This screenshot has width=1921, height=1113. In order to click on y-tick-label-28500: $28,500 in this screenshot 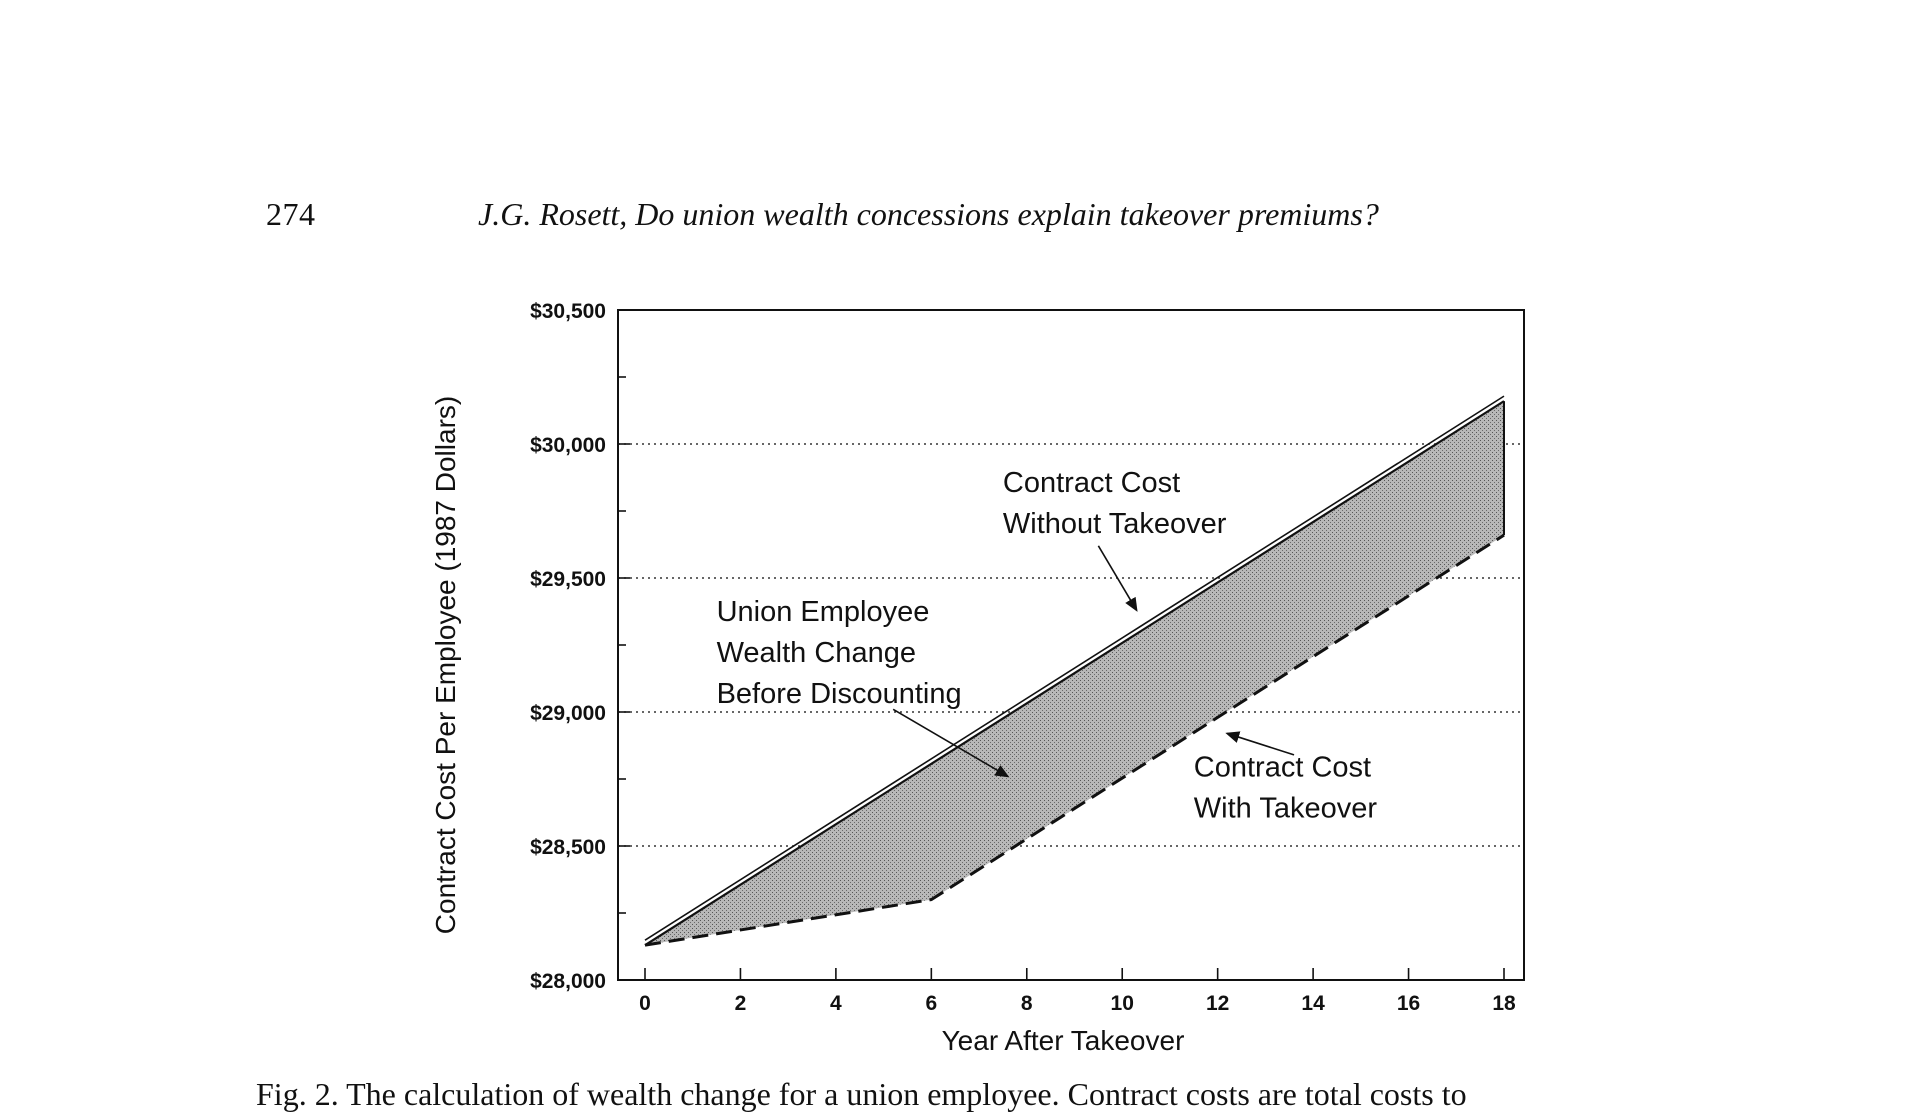, I will do `click(568, 847)`.